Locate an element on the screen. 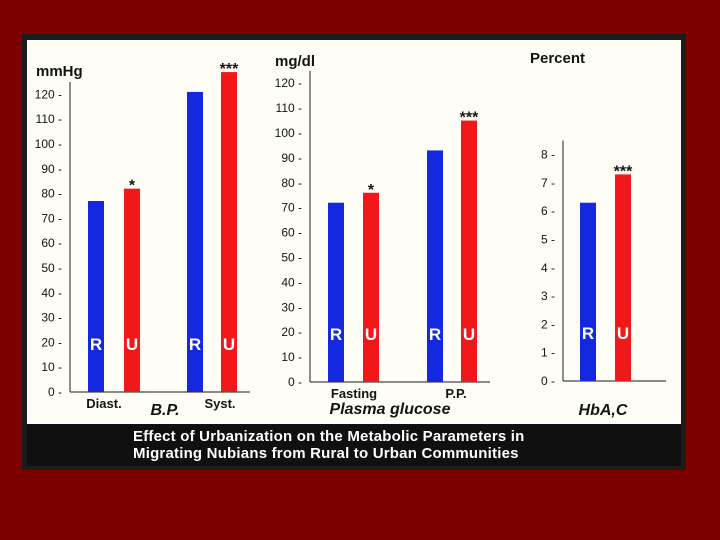 The image size is (720, 540). y-tick-label: 5 - is located at coordinates (548, 240).